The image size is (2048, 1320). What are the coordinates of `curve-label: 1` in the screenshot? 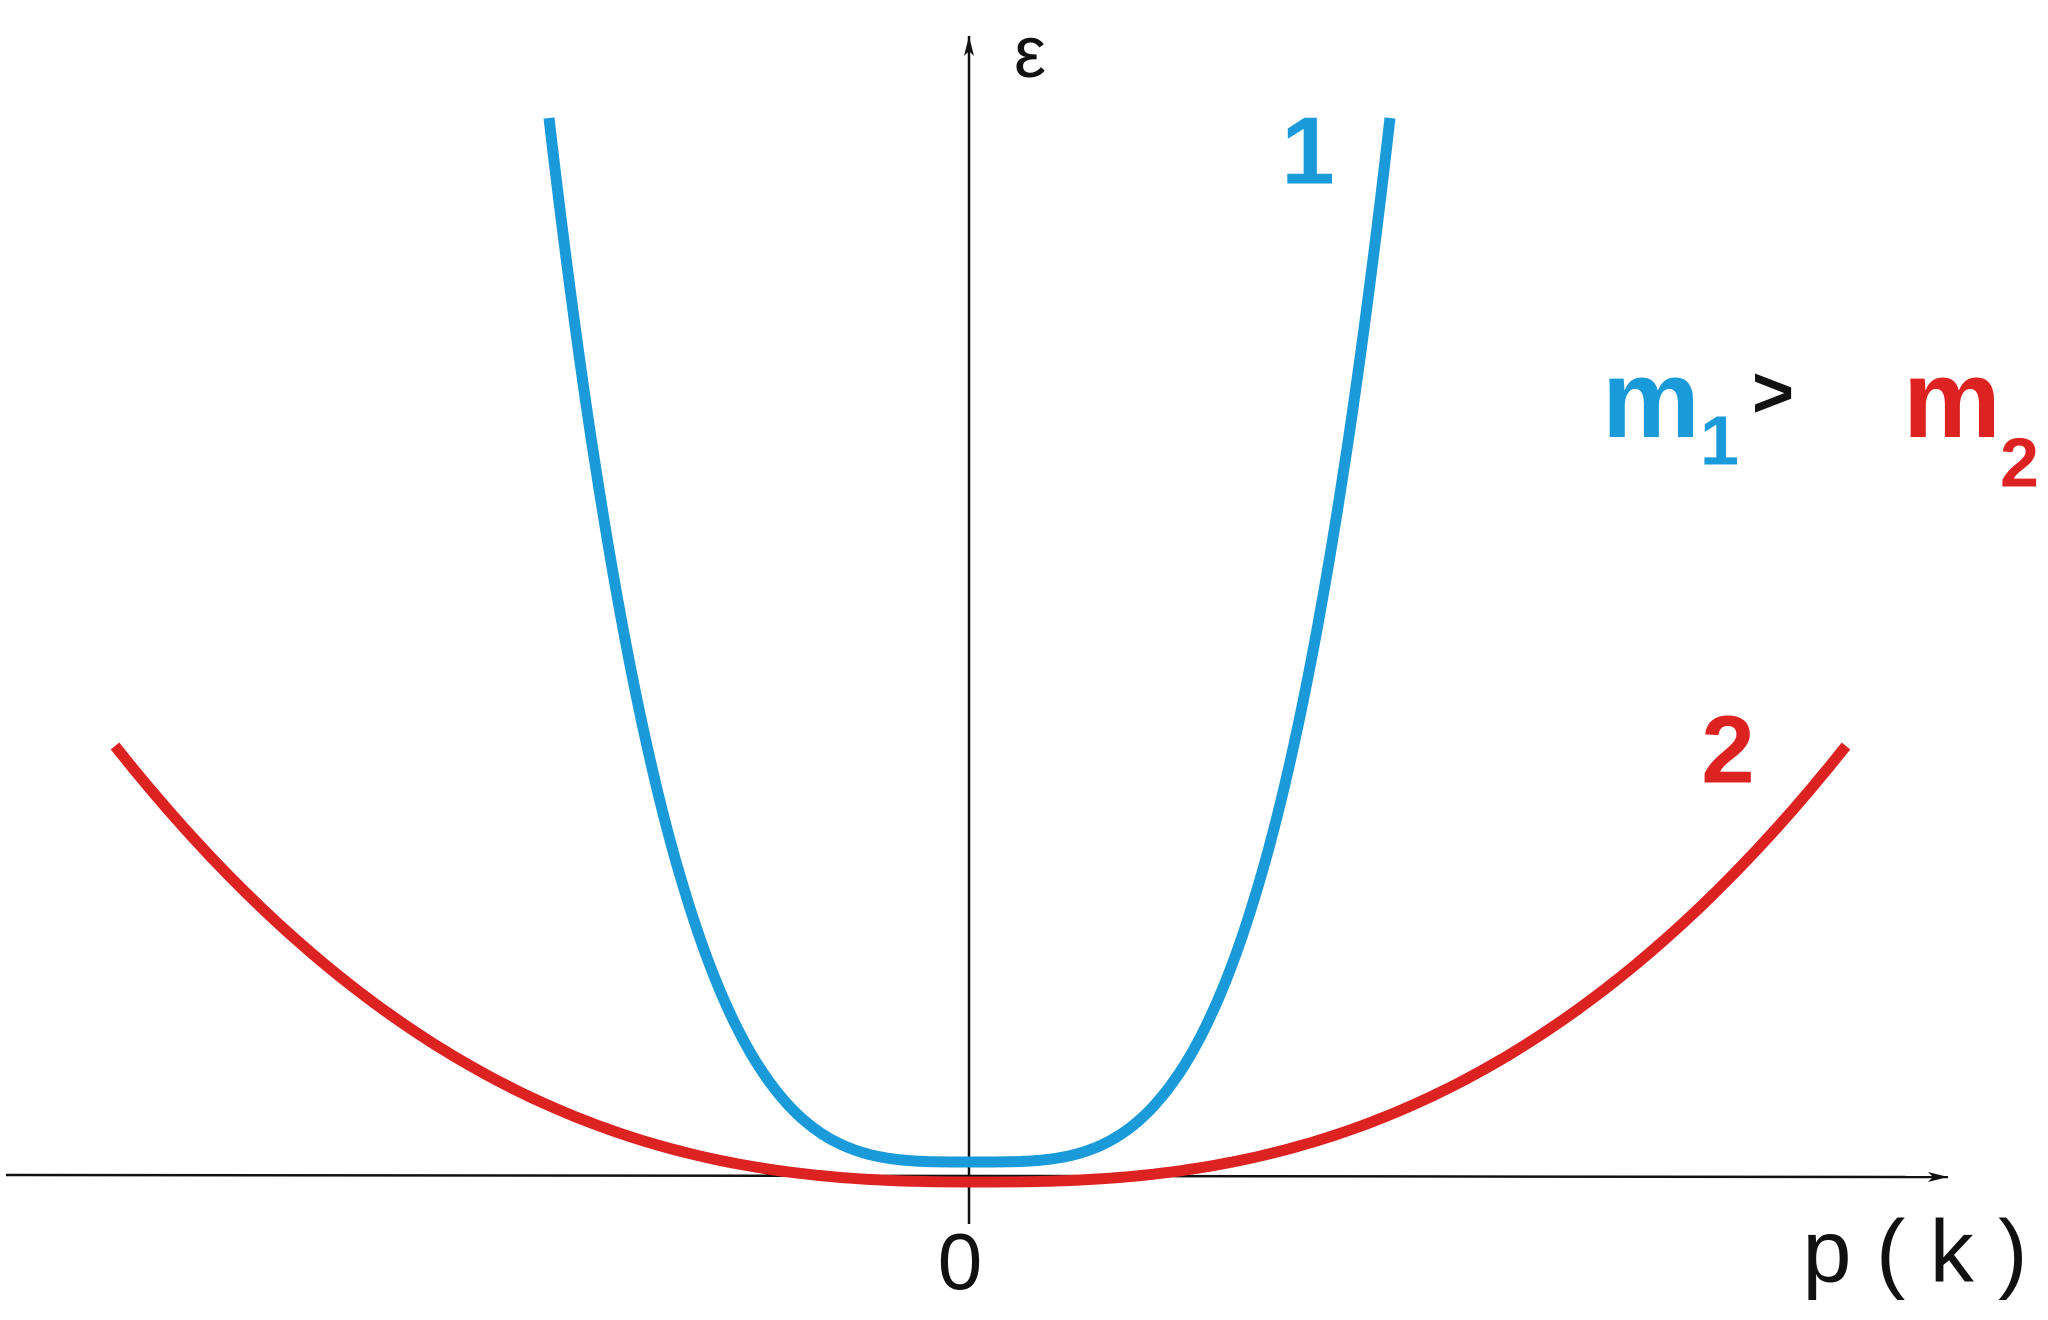 It's located at (1307, 150).